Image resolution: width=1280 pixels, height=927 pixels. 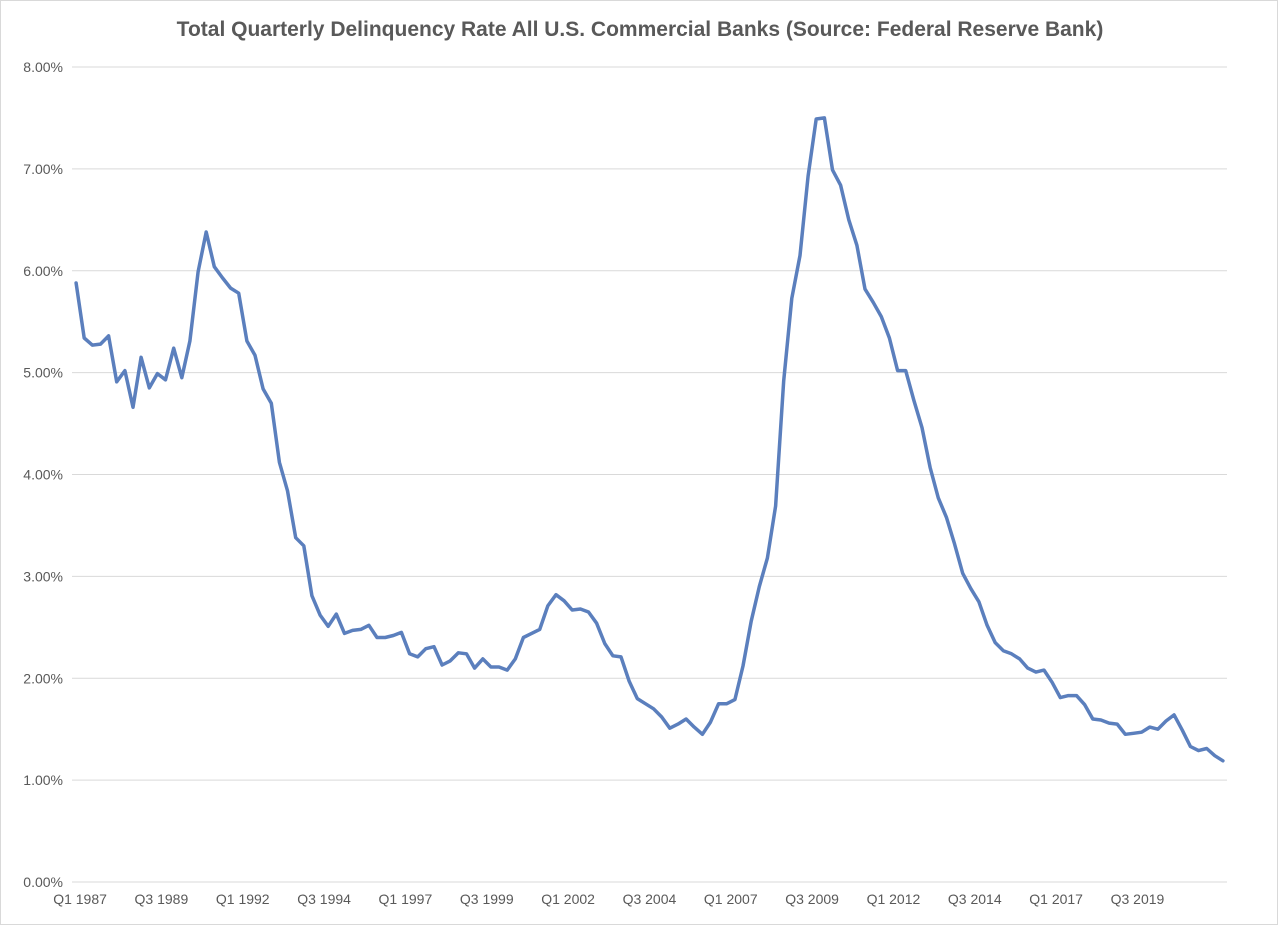 What do you see at coordinates (43, 271) in the screenshot?
I see `y-tick-label: 6.00%` at bounding box center [43, 271].